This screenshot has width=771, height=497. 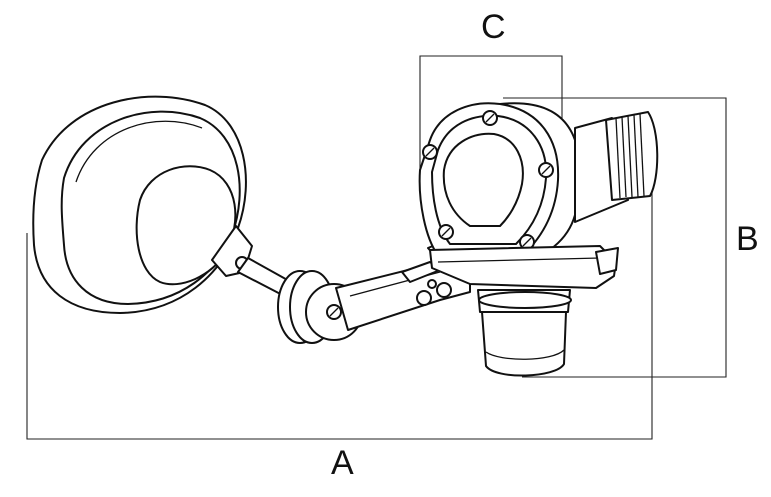 I want to click on dimension-label-a: A, so click(x=342, y=463).